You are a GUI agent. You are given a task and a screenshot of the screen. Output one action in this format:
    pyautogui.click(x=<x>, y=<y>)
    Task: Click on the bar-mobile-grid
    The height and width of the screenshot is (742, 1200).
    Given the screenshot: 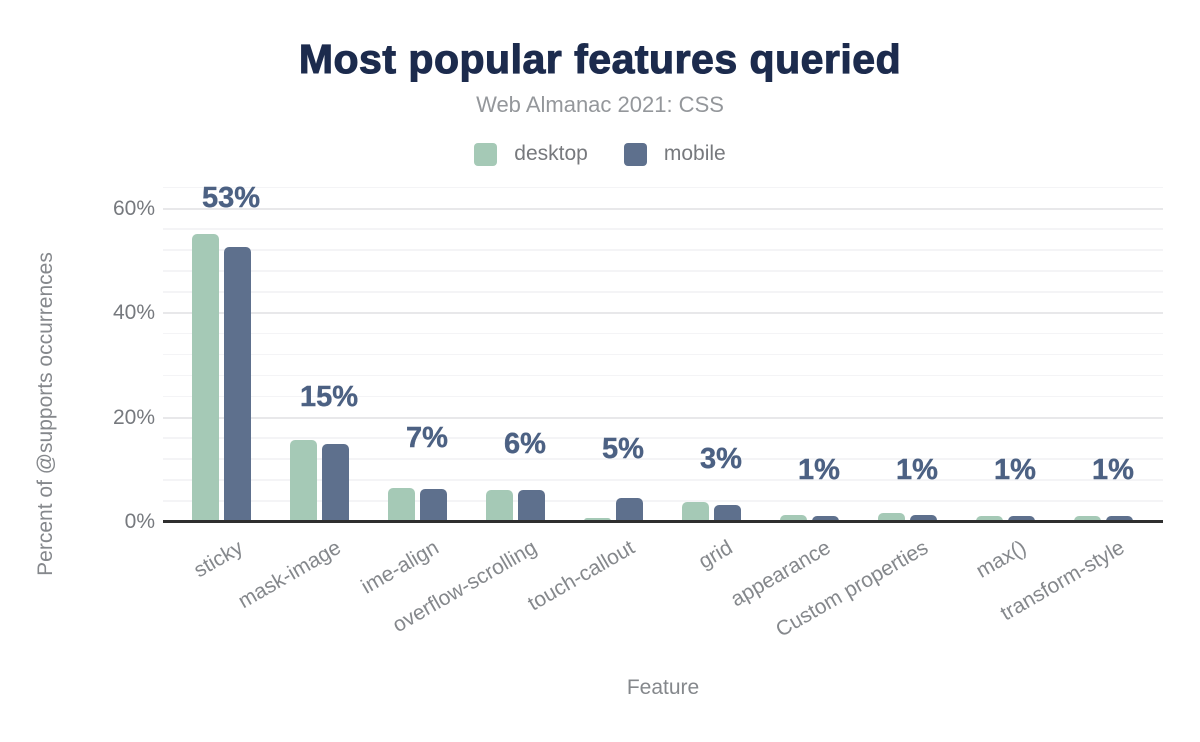 What is the action you would take?
    pyautogui.click(x=727, y=513)
    